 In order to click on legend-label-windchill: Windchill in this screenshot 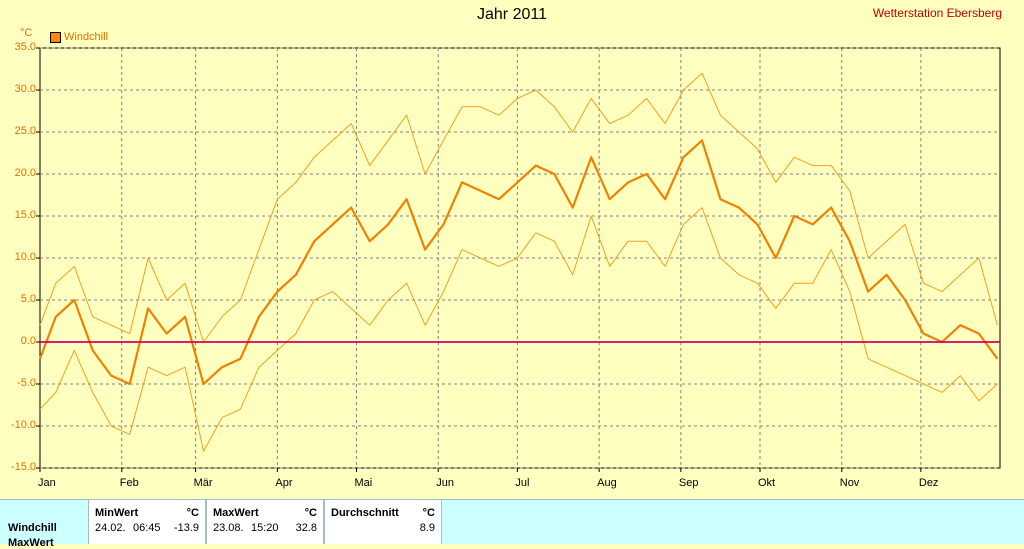, I will do `click(86, 37)`.